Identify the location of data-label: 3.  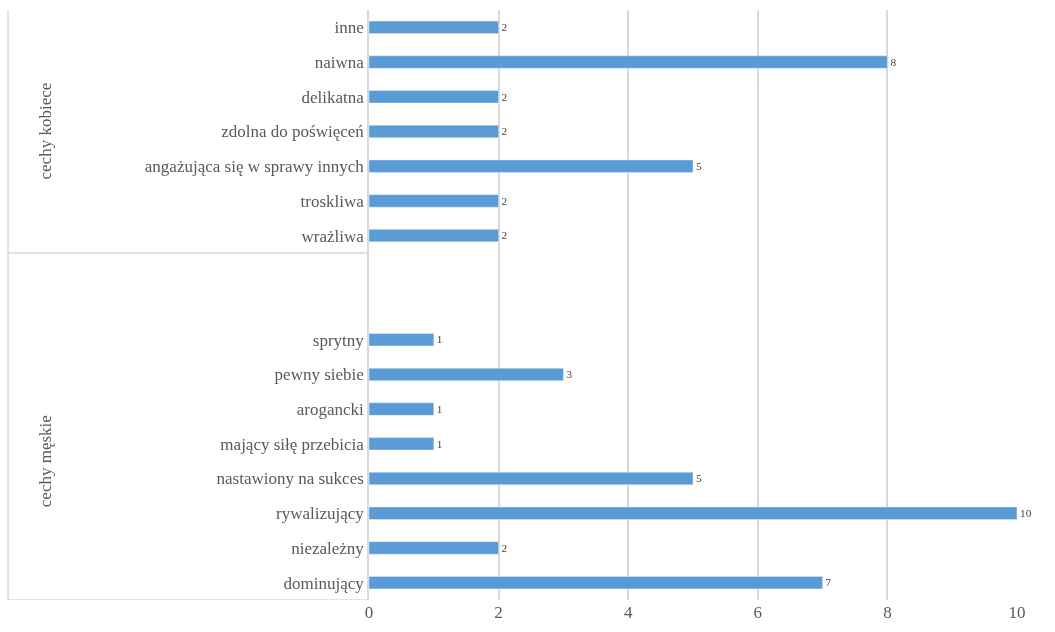
(569, 374).